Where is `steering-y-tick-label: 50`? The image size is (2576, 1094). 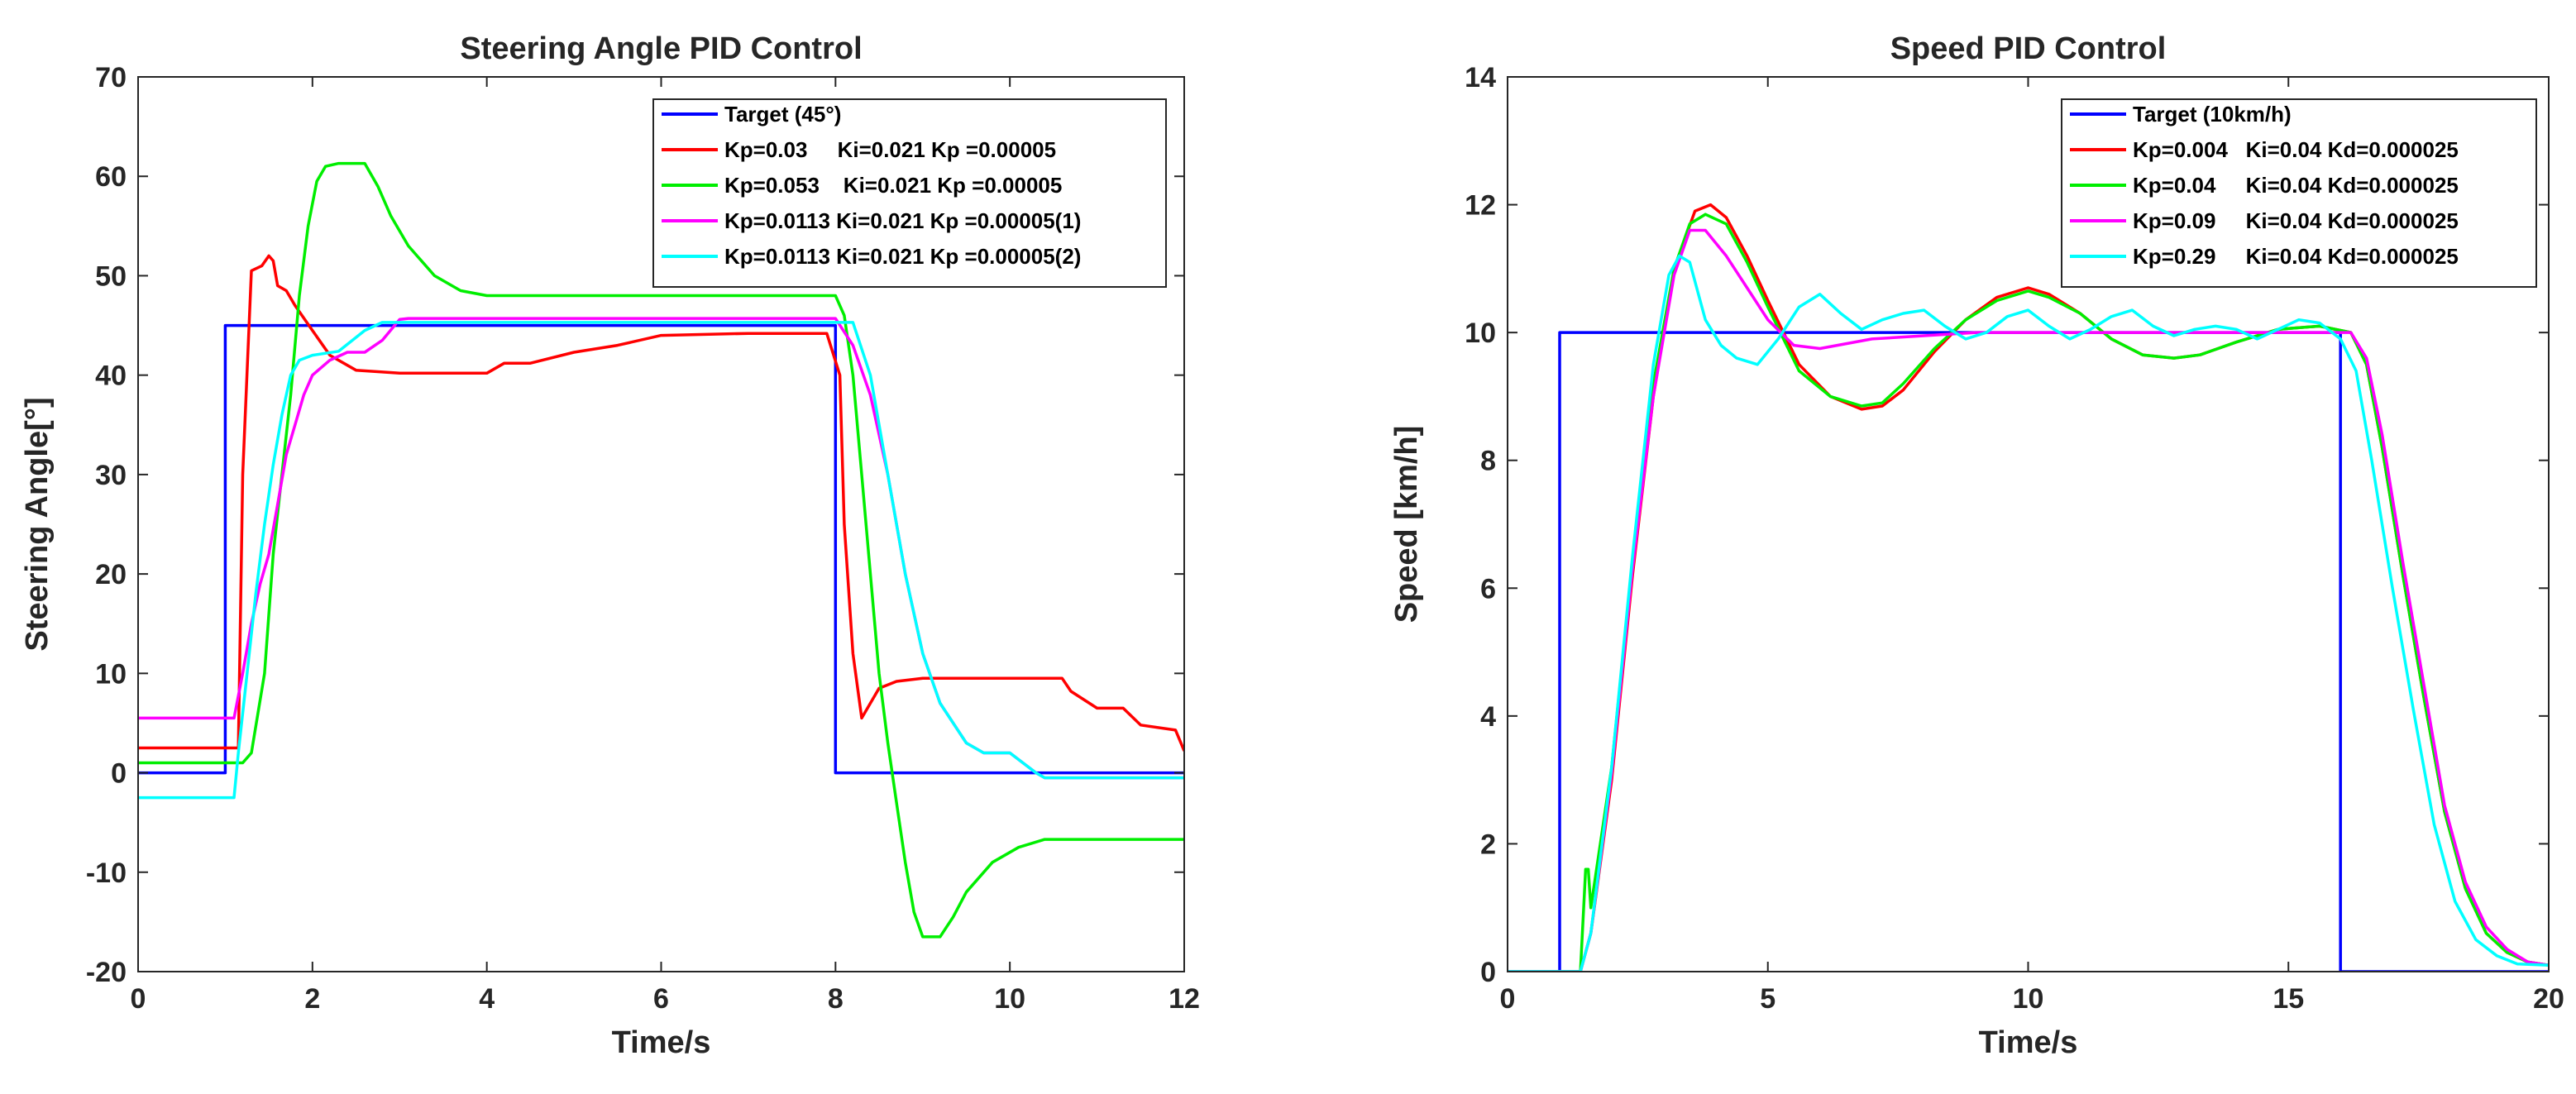 steering-y-tick-label: 50 is located at coordinates (111, 276).